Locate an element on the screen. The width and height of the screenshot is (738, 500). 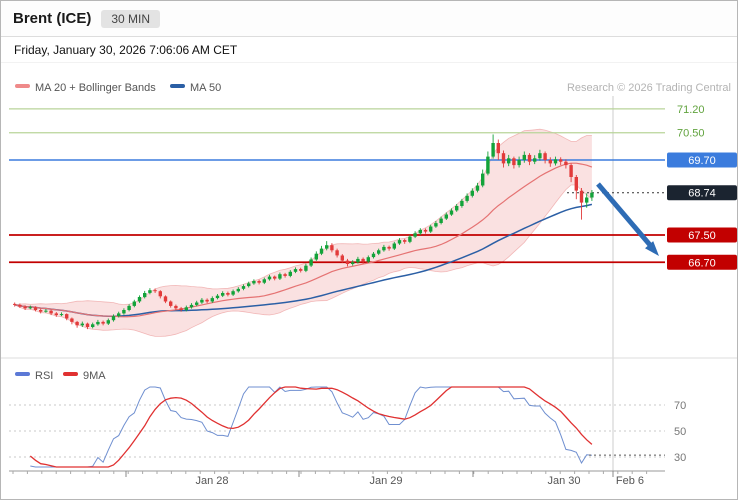
rsi-tick-30: 30 is located at coordinates (680, 458).